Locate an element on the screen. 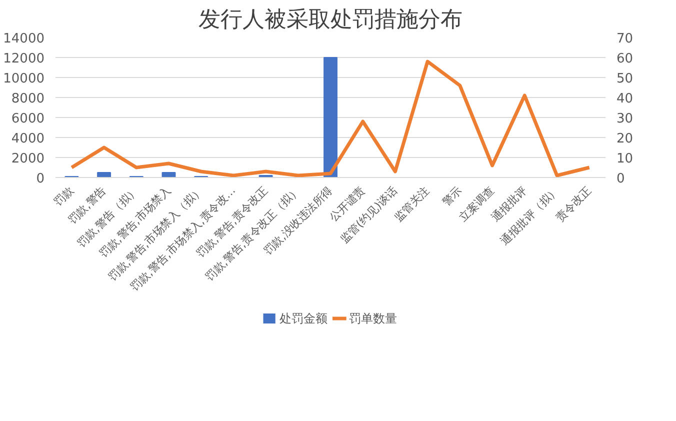 This screenshot has width=676, height=421. x-tick-label: 责令改正 is located at coordinates (574, 204).